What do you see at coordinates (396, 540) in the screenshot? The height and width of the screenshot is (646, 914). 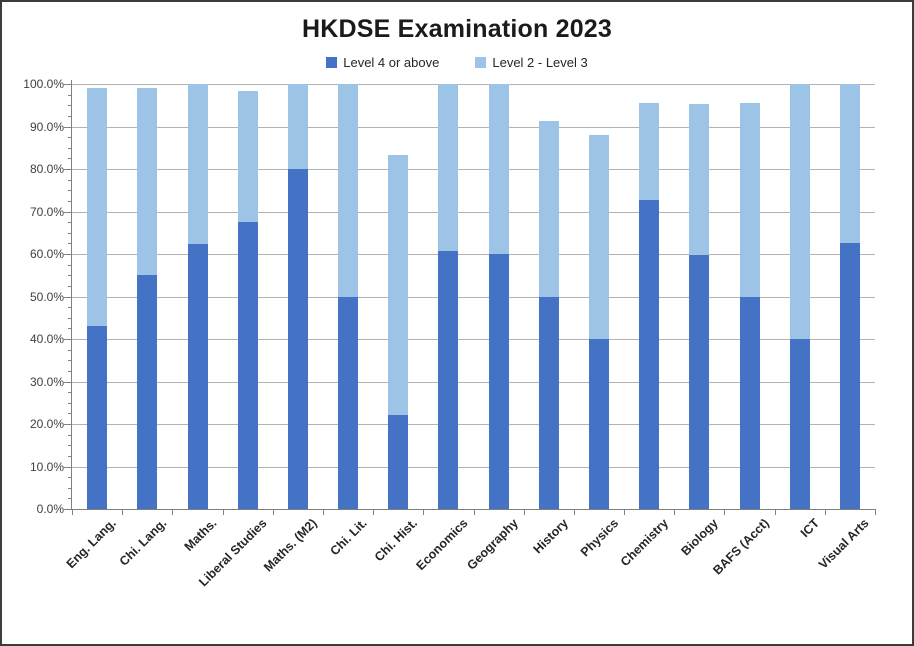 I see `x-category-label: Chi. Hist.` at bounding box center [396, 540].